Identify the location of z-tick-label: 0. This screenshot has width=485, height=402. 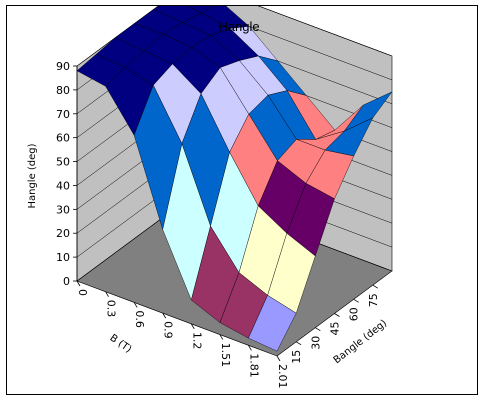
(66, 281).